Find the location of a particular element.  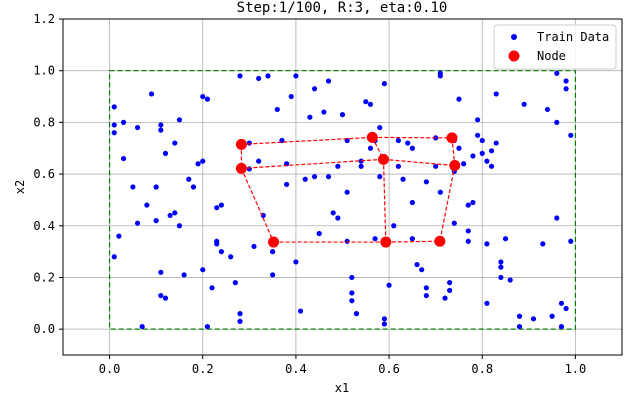

x-axis-label: x1 is located at coordinates (342, 388).